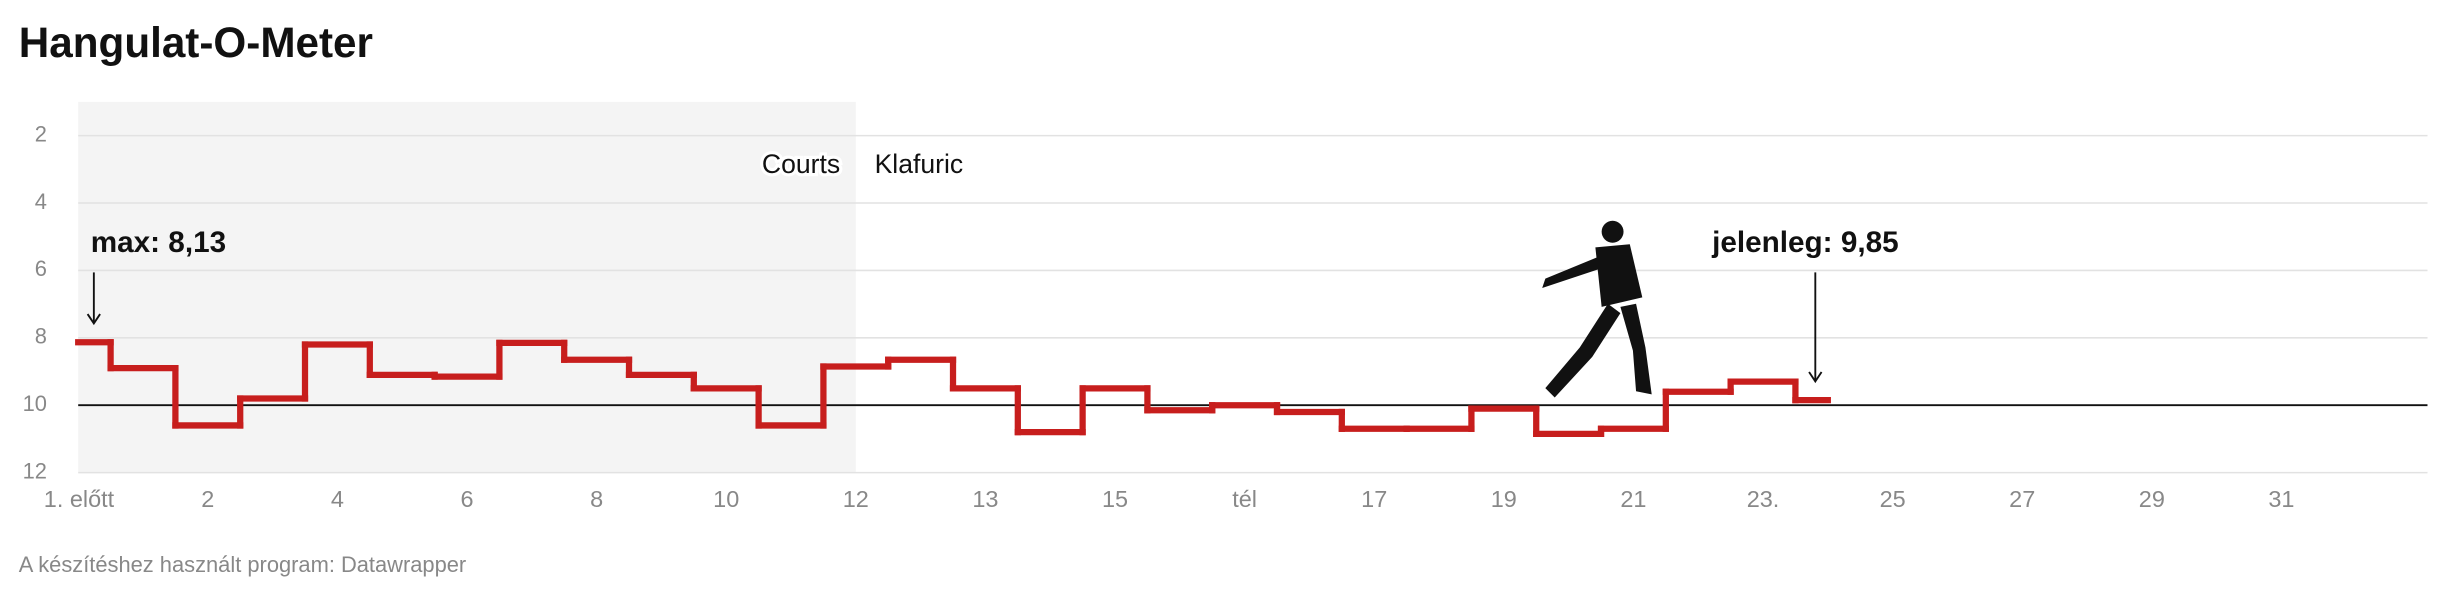 This screenshot has height=598, width=2440. What do you see at coordinates (1244, 499) in the screenshot?
I see `x-tick-label: tél` at bounding box center [1244, 499].